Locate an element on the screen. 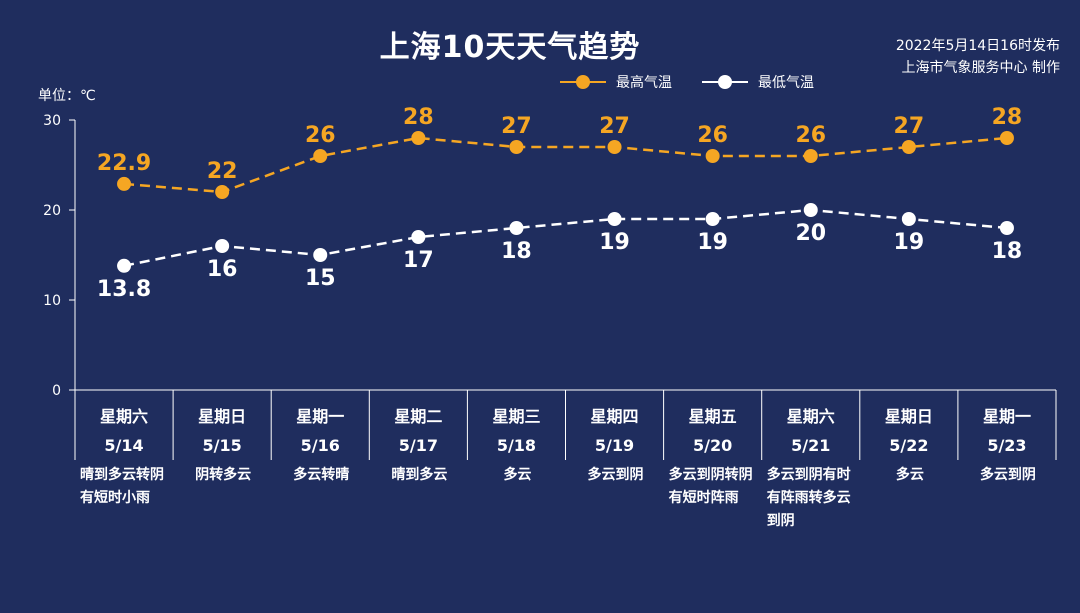 The width and height of the screenshot is (1080, 613). y-tick-label: 10 is located at coordinates (52, 301).